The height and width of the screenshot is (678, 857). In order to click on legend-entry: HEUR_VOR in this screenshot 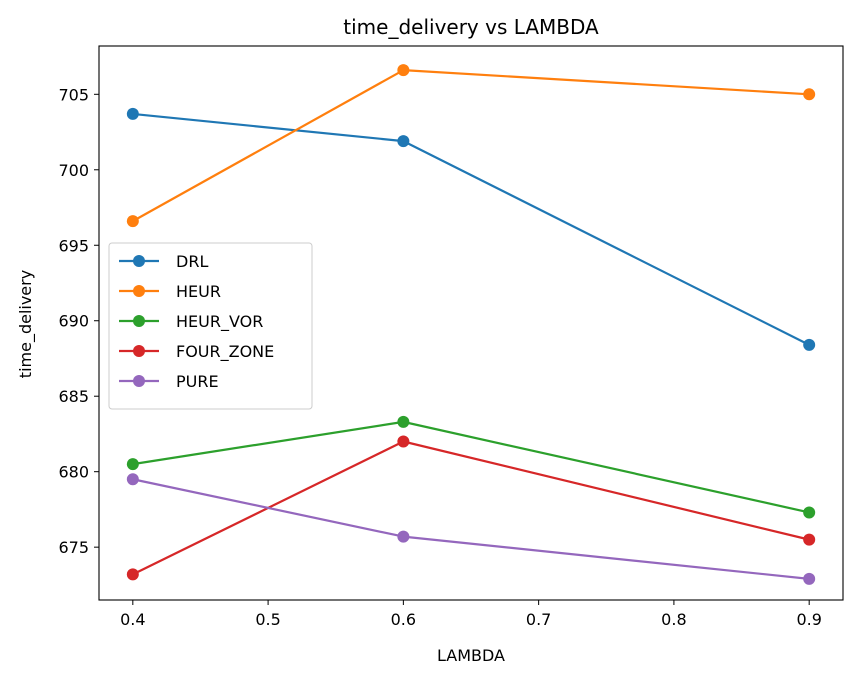, I will do `click(191, 322)`.